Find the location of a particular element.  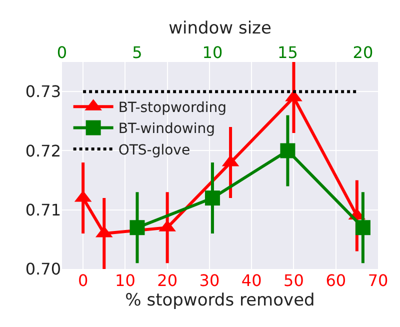

y-tick-label: 0.70 is located at coordinates (43, 269).